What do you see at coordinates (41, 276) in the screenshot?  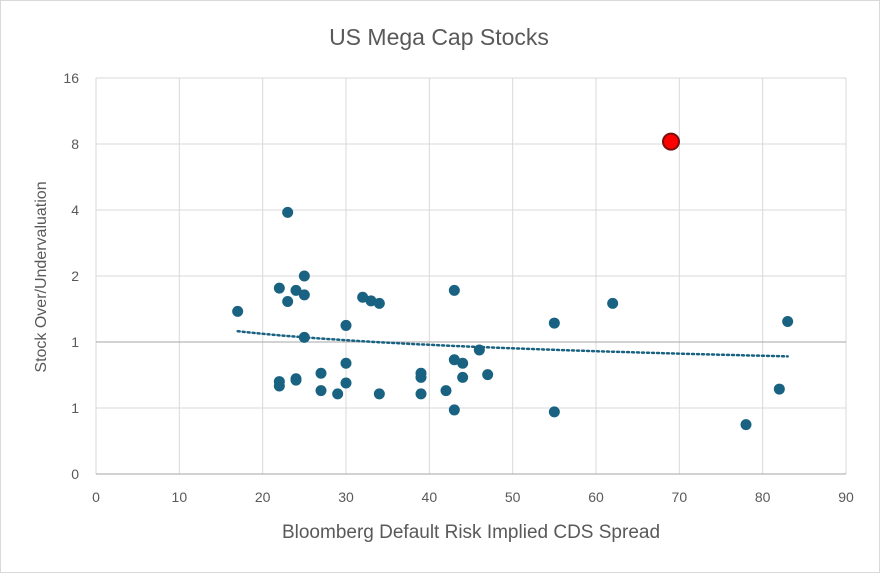 I see `y-axis-label: Stock Over/Undervaluation` at bounding box center [41, 276].